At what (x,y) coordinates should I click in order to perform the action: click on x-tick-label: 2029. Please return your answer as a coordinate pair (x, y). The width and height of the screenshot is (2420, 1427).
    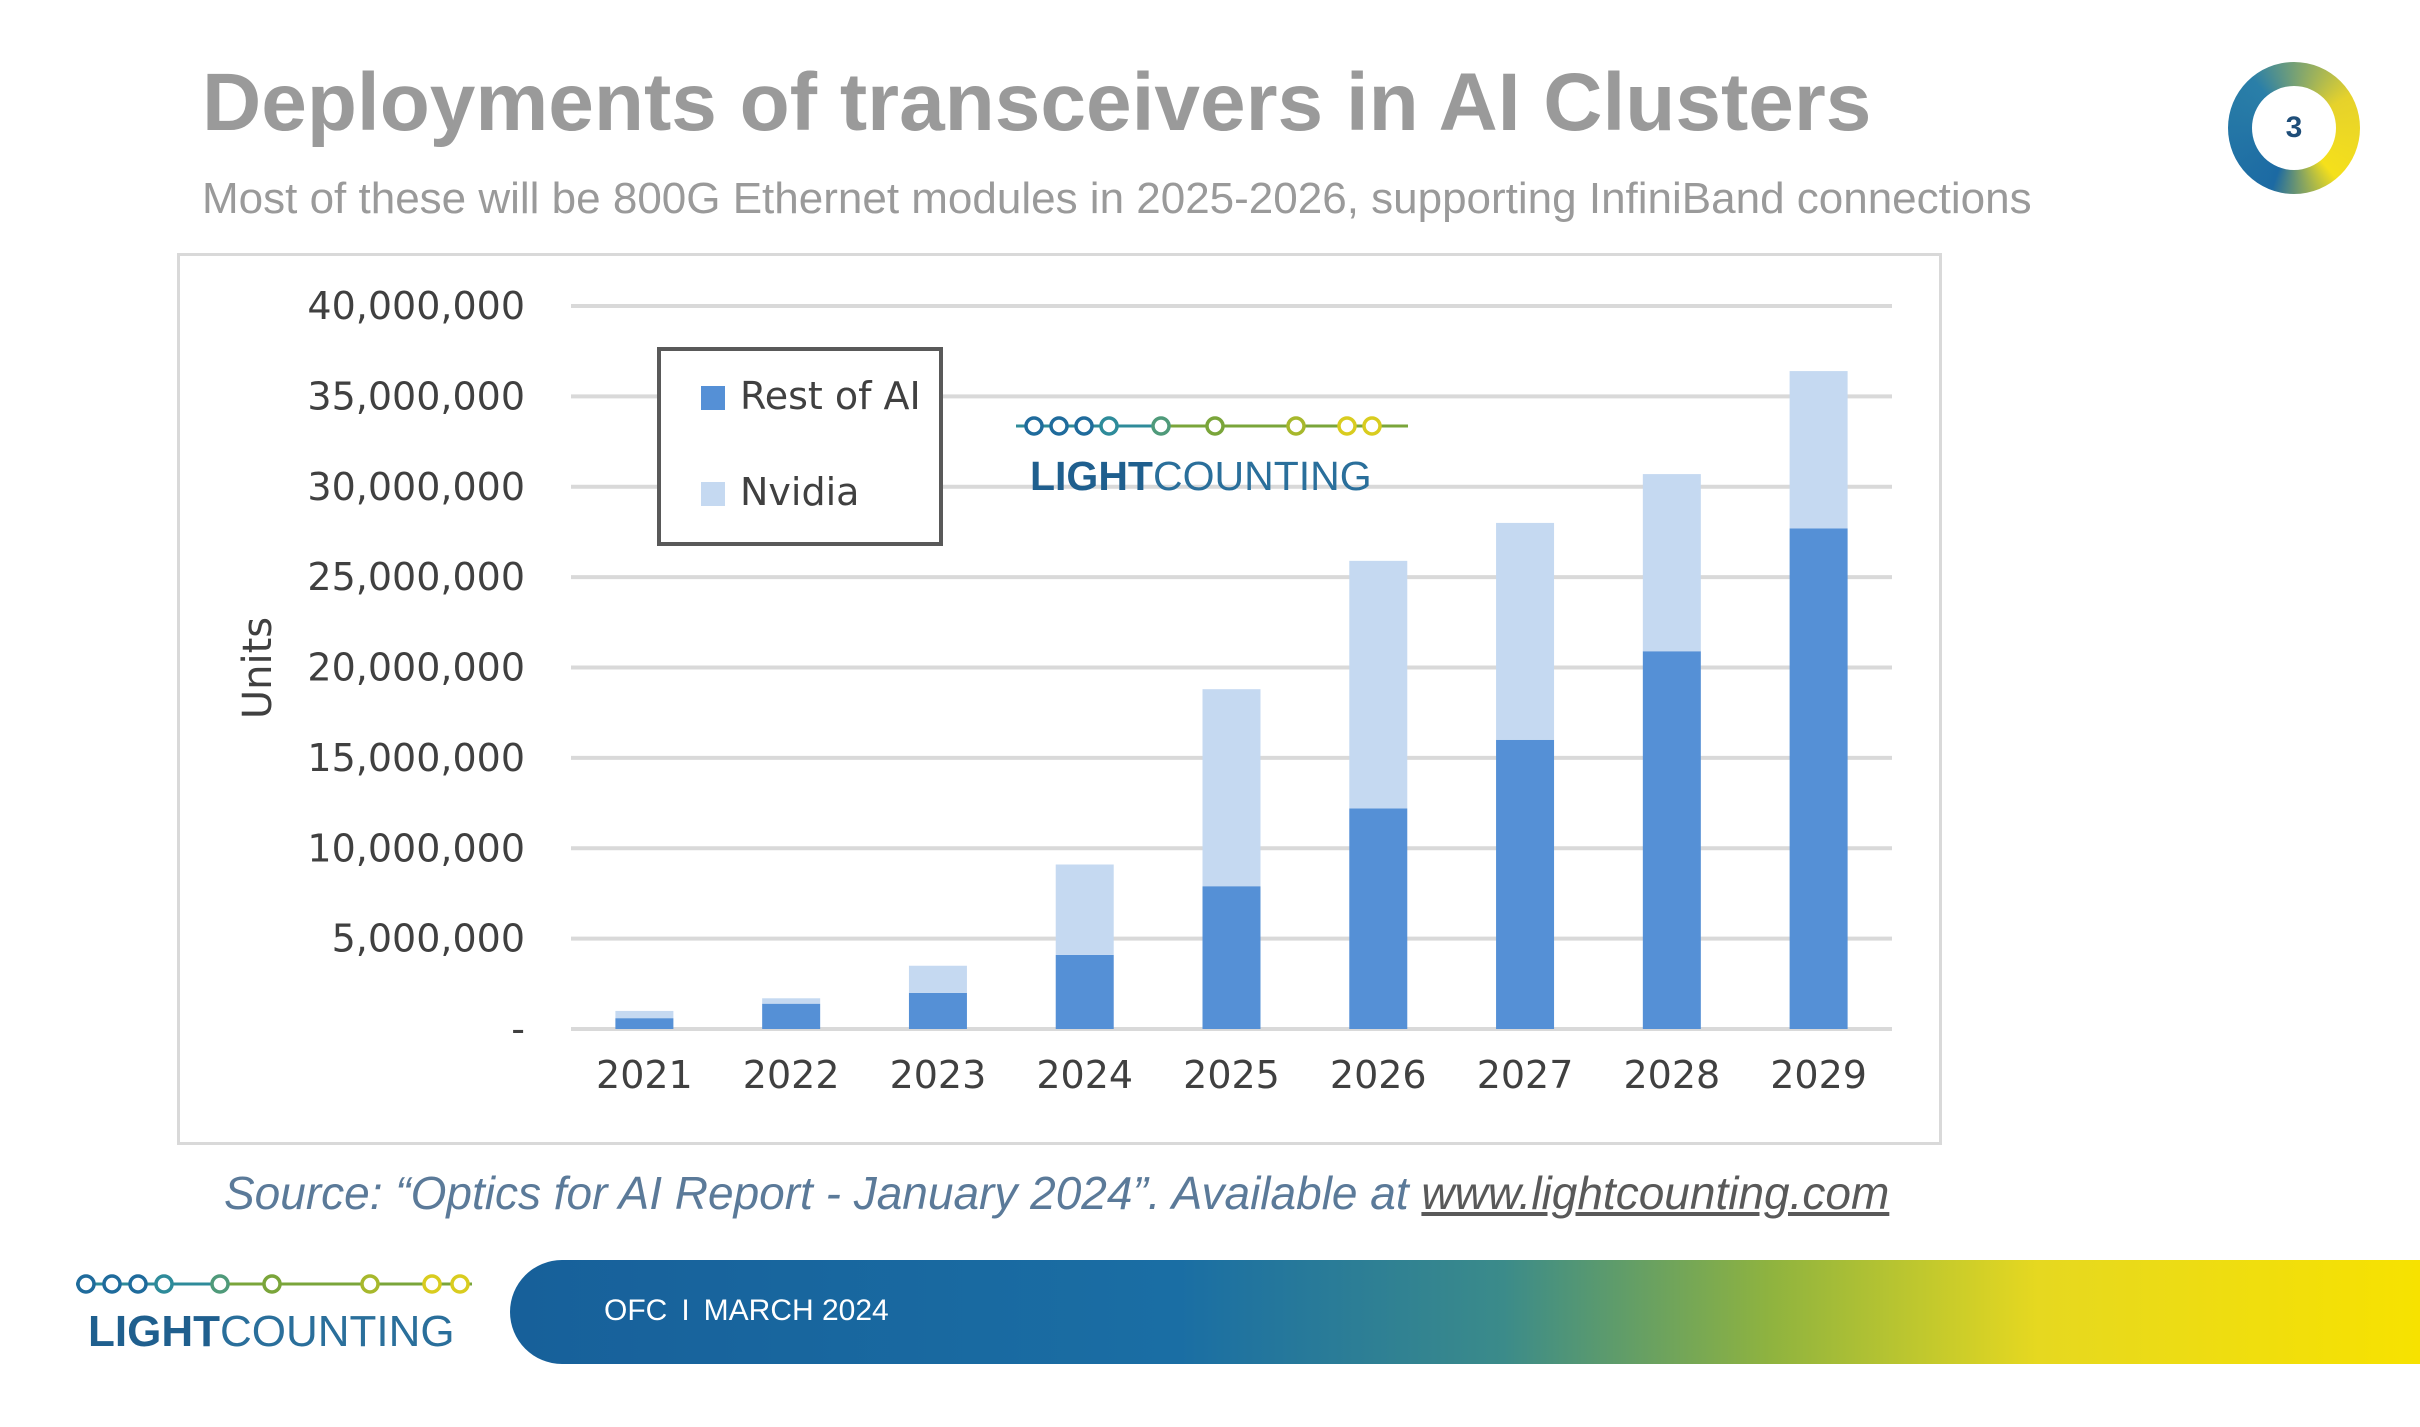
    Looking at the image, I should click on (1818, 1075).